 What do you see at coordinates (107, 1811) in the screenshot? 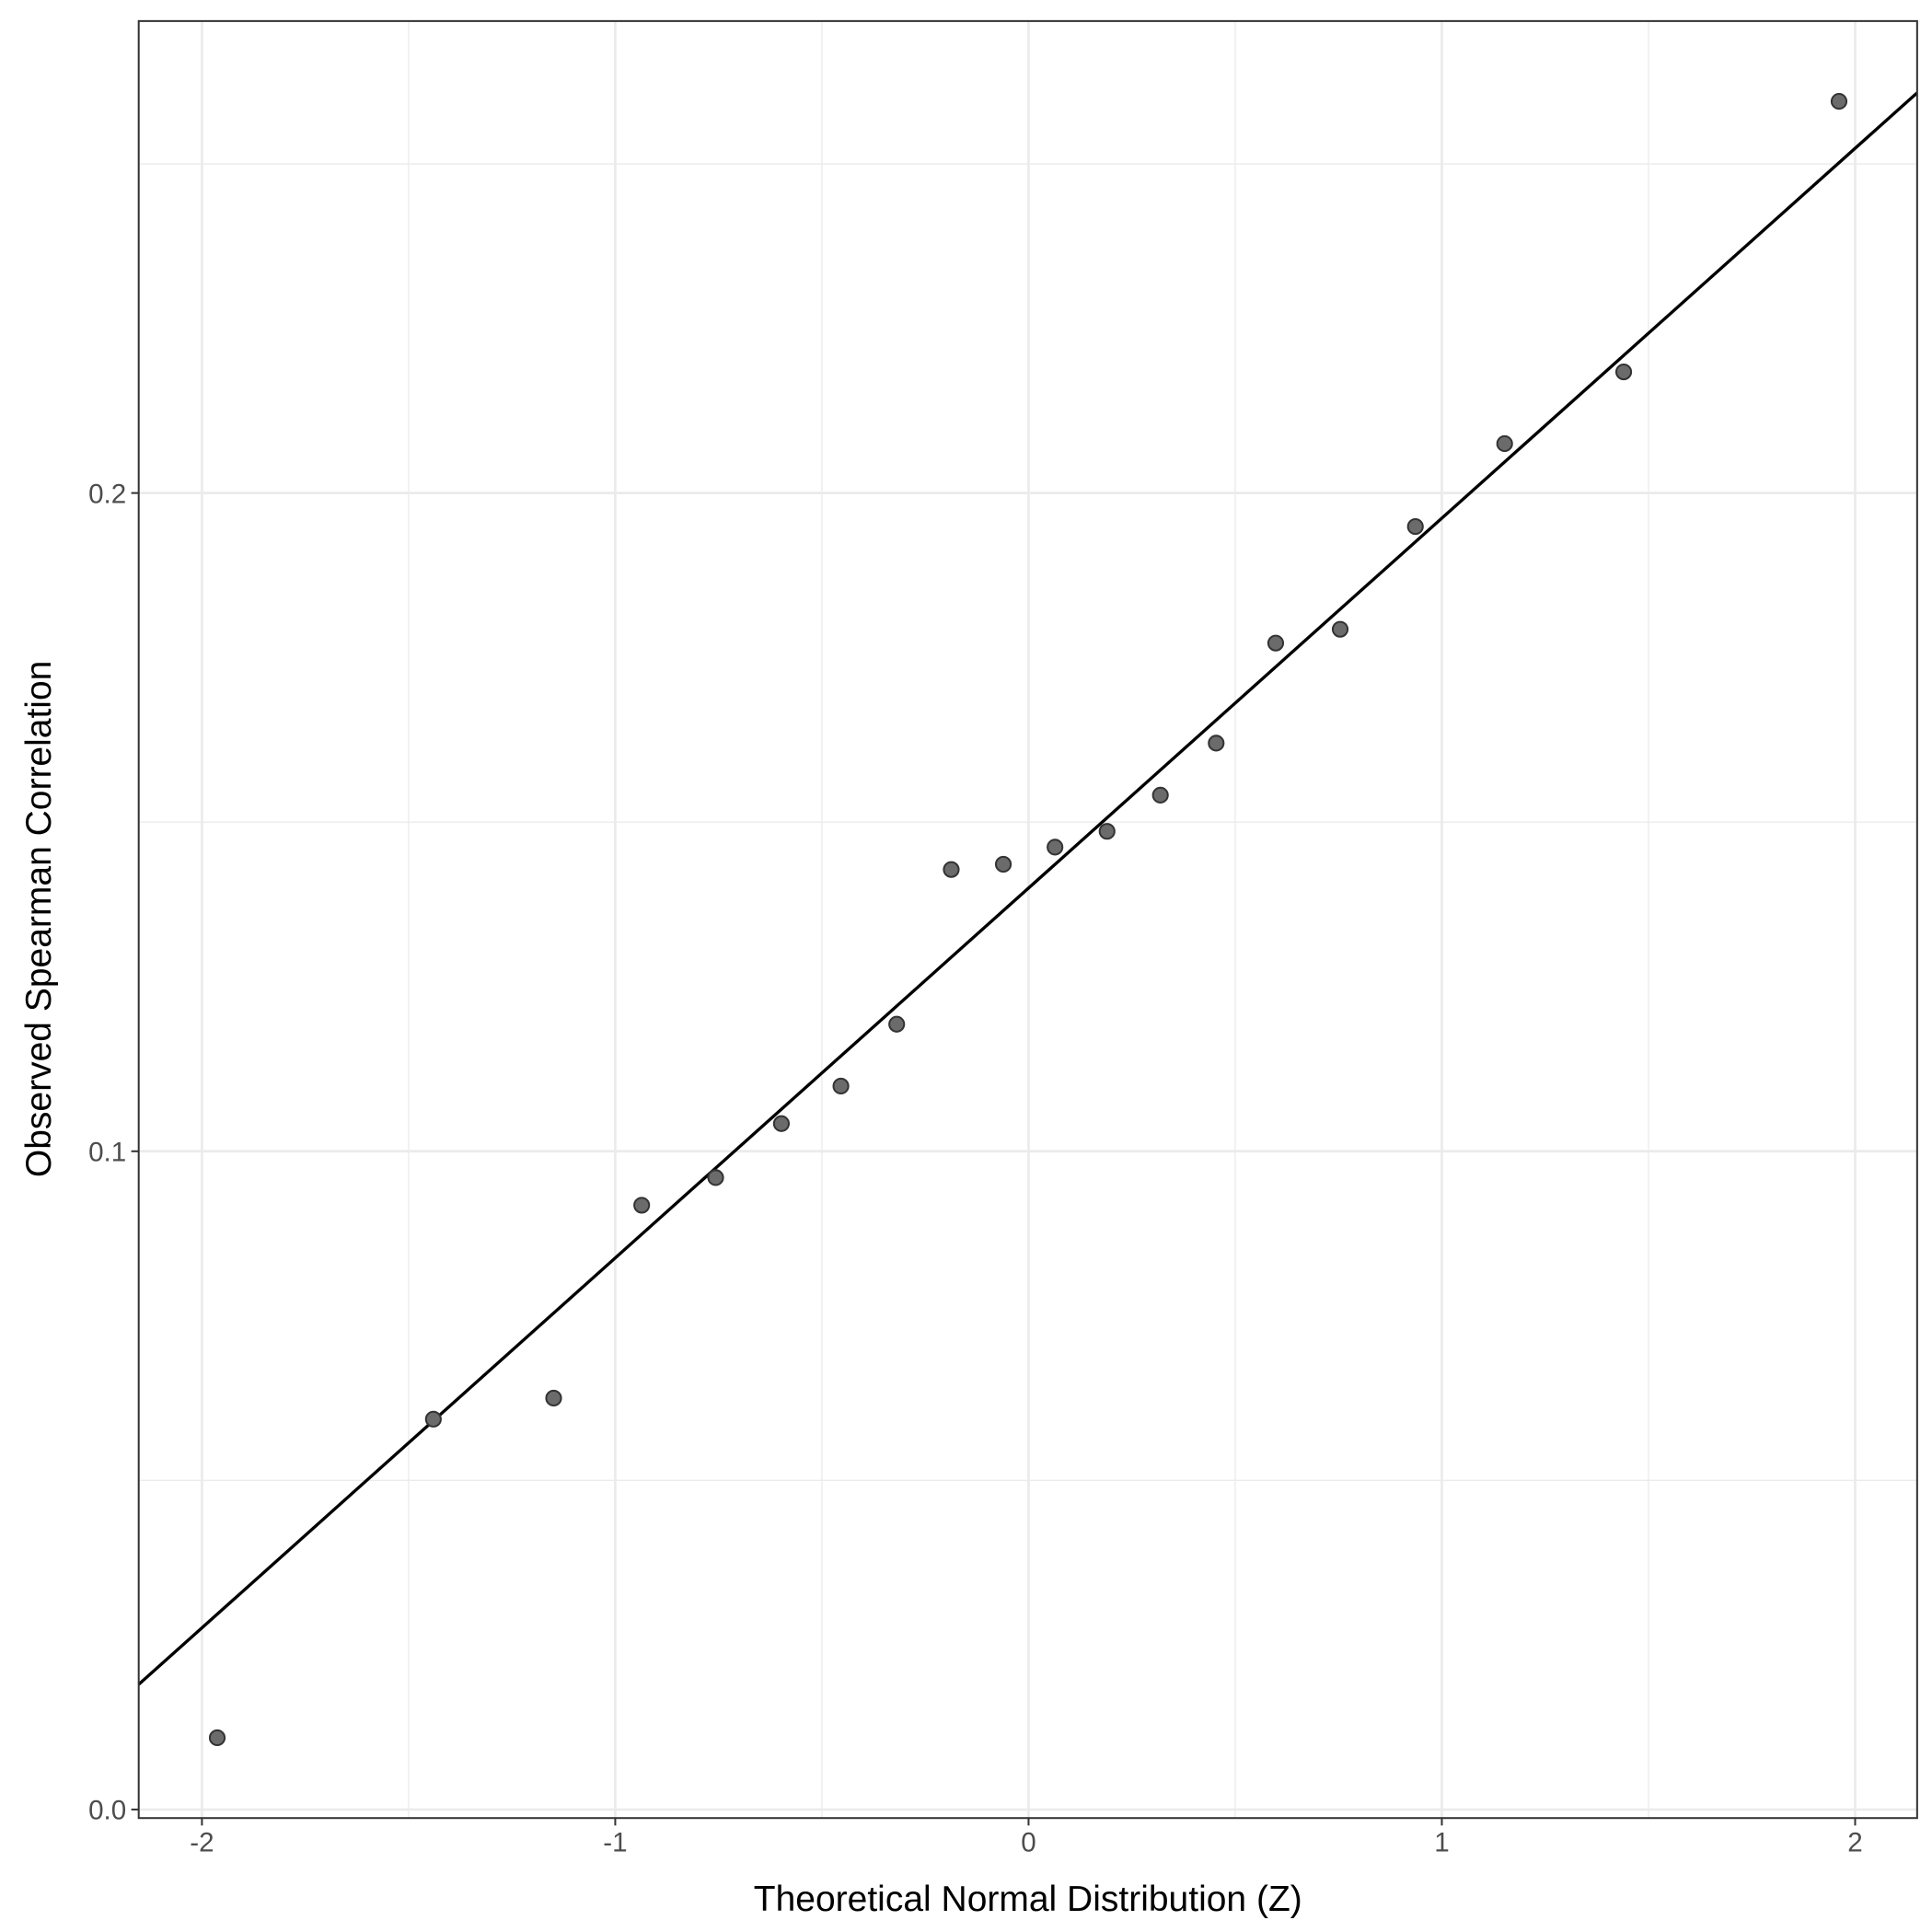
I see `y-tick-label: 0.0` at bounding box center [107, 1811].